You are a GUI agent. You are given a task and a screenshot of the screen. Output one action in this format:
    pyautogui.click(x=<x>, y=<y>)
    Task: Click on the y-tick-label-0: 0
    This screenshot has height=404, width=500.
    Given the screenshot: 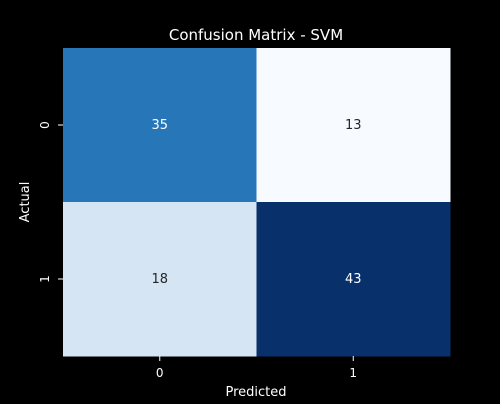 What is the action you would take?
    pyautogui.click(x=45, y=125)
    